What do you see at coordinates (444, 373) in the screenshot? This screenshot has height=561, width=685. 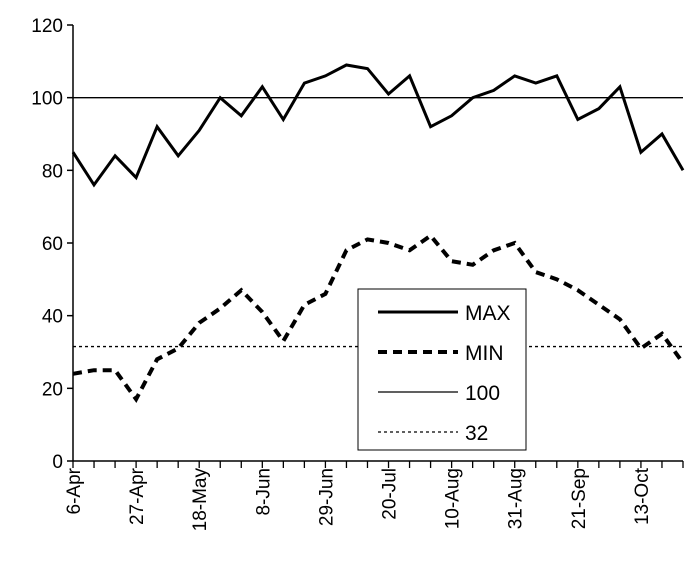 I see `legend-entries: MAX MIN 100 32` at bounding box center [444, 373].